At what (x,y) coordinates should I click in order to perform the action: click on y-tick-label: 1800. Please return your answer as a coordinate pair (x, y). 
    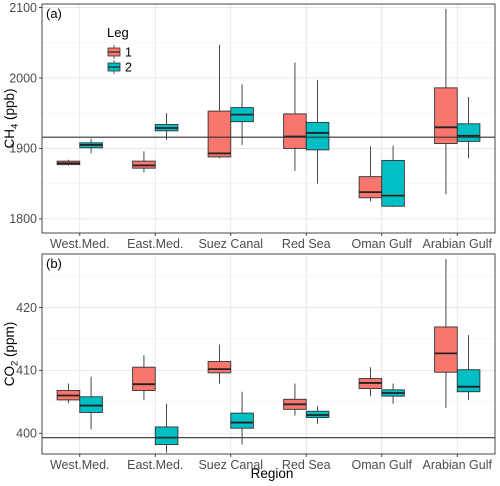
    Looking at the image, I should click on (23, 219).